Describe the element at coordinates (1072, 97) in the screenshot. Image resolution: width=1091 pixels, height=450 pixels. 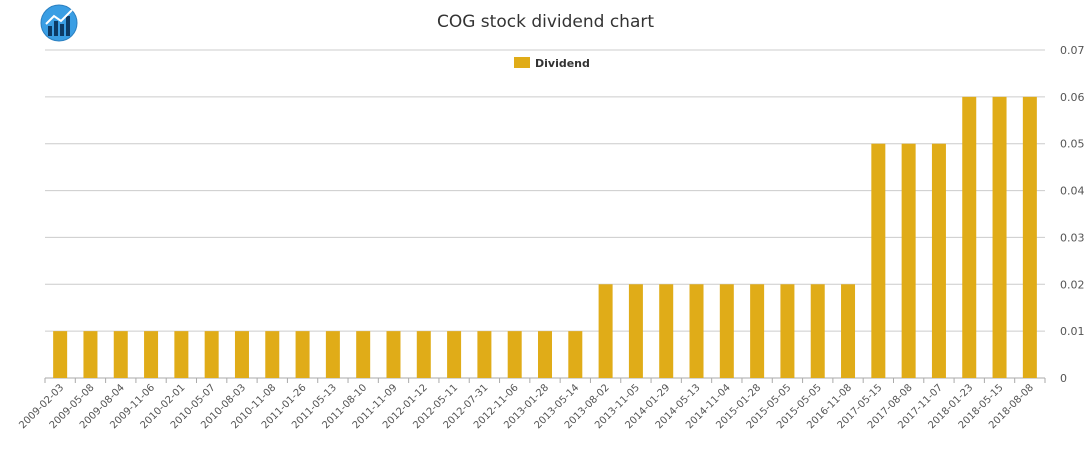
I see `y-tick-label: 0.06` at that location.